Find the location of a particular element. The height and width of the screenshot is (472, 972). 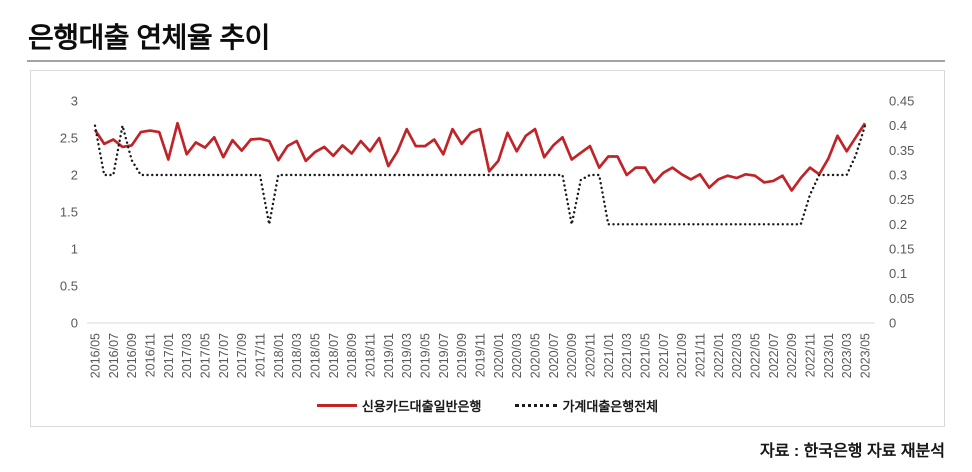

x-axis-tick-label: 2019/07 is located at coordinates (444, 355).